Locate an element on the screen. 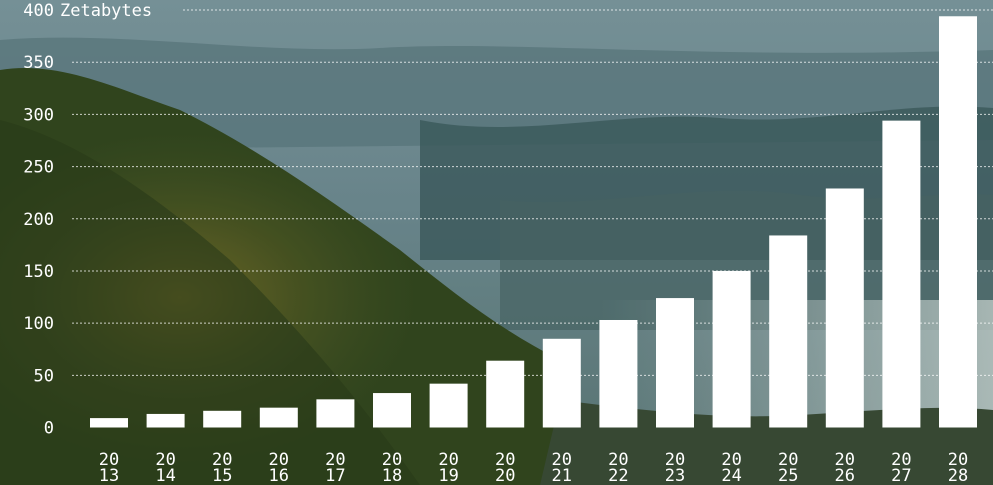  y-tick-label: 200 is located at coordinates (38, 220).